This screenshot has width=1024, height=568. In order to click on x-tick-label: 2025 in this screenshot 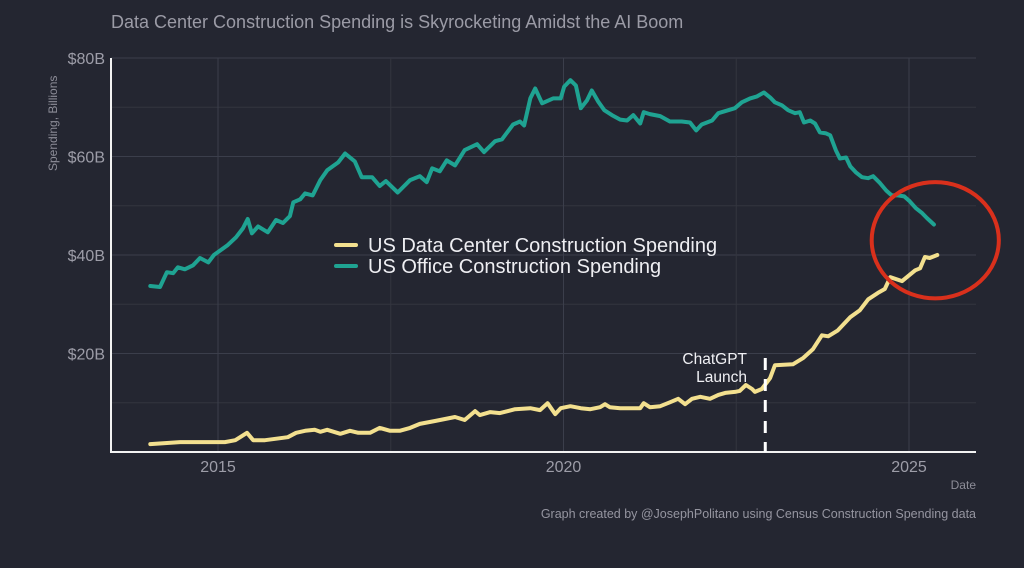, I will do `click(909, 467)`.